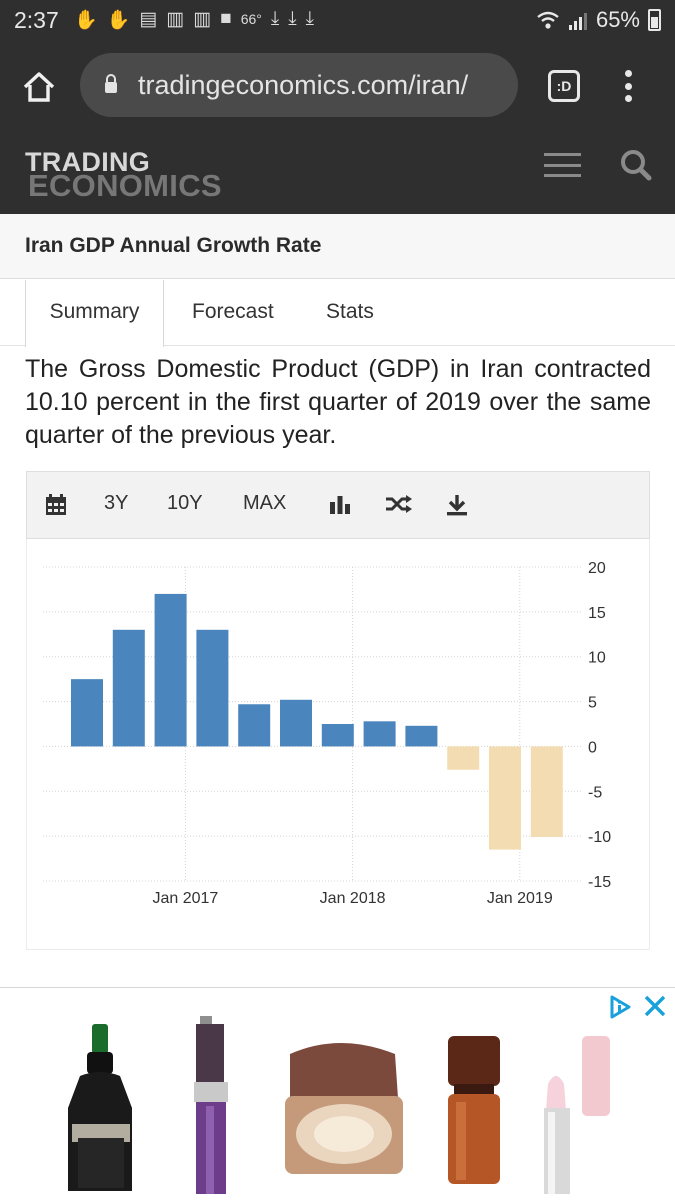  What do you see at coordinates (125, 185) in the screenshot?
I see `logo-economics: ECONOMICS` at bounding box center [125, 185].